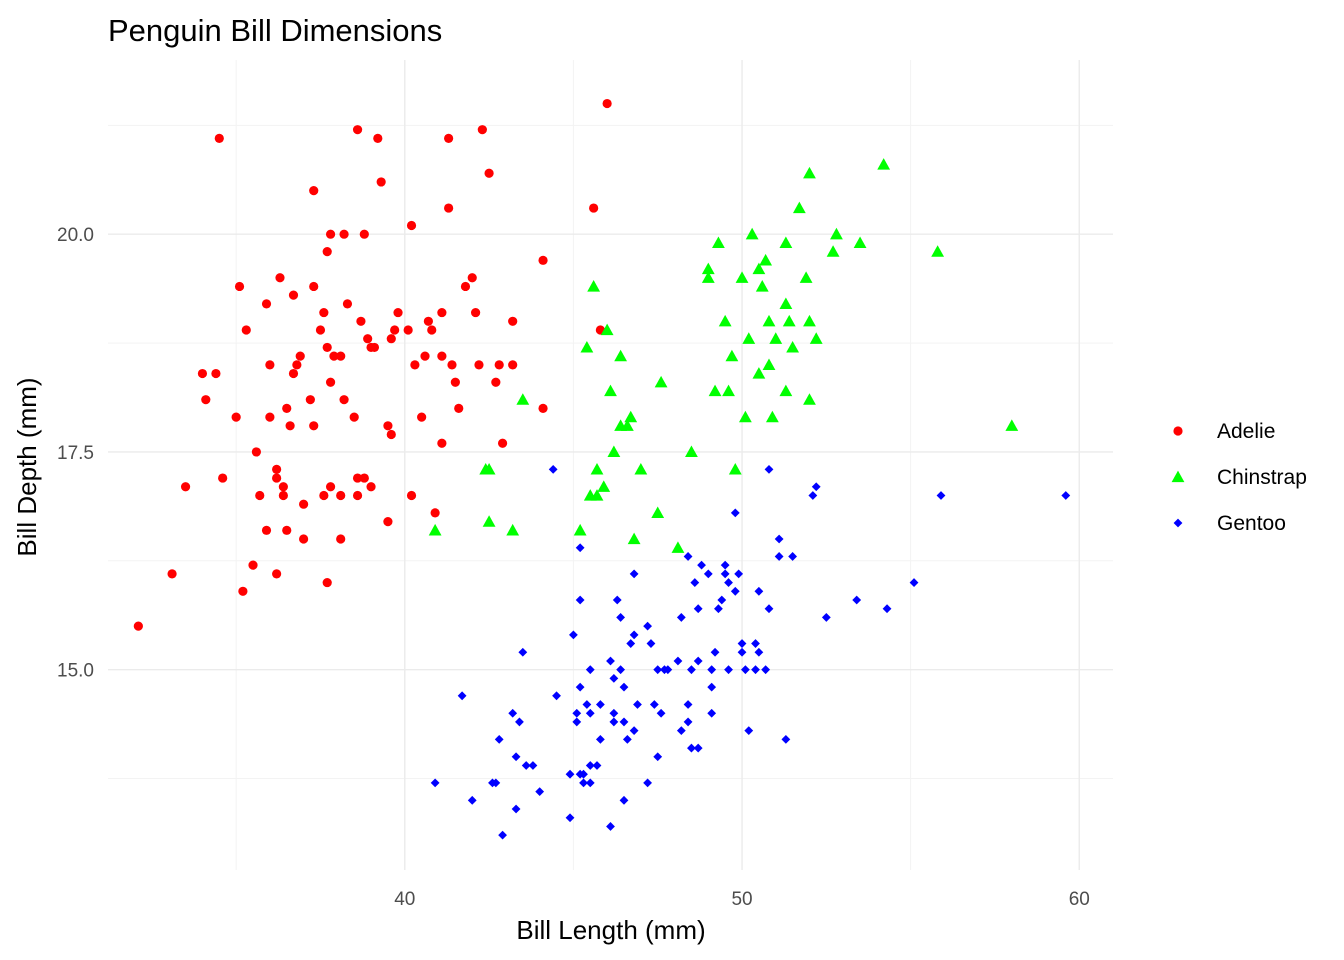 The width and height of the screenshot is (1344, 960). I want to click on x-axis-title: Bill Length (mm), so click(610, 930).